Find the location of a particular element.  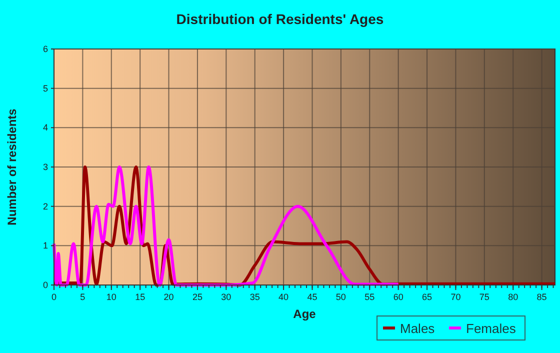

x-tick-label: 45 is located at coordinates (312, 297).